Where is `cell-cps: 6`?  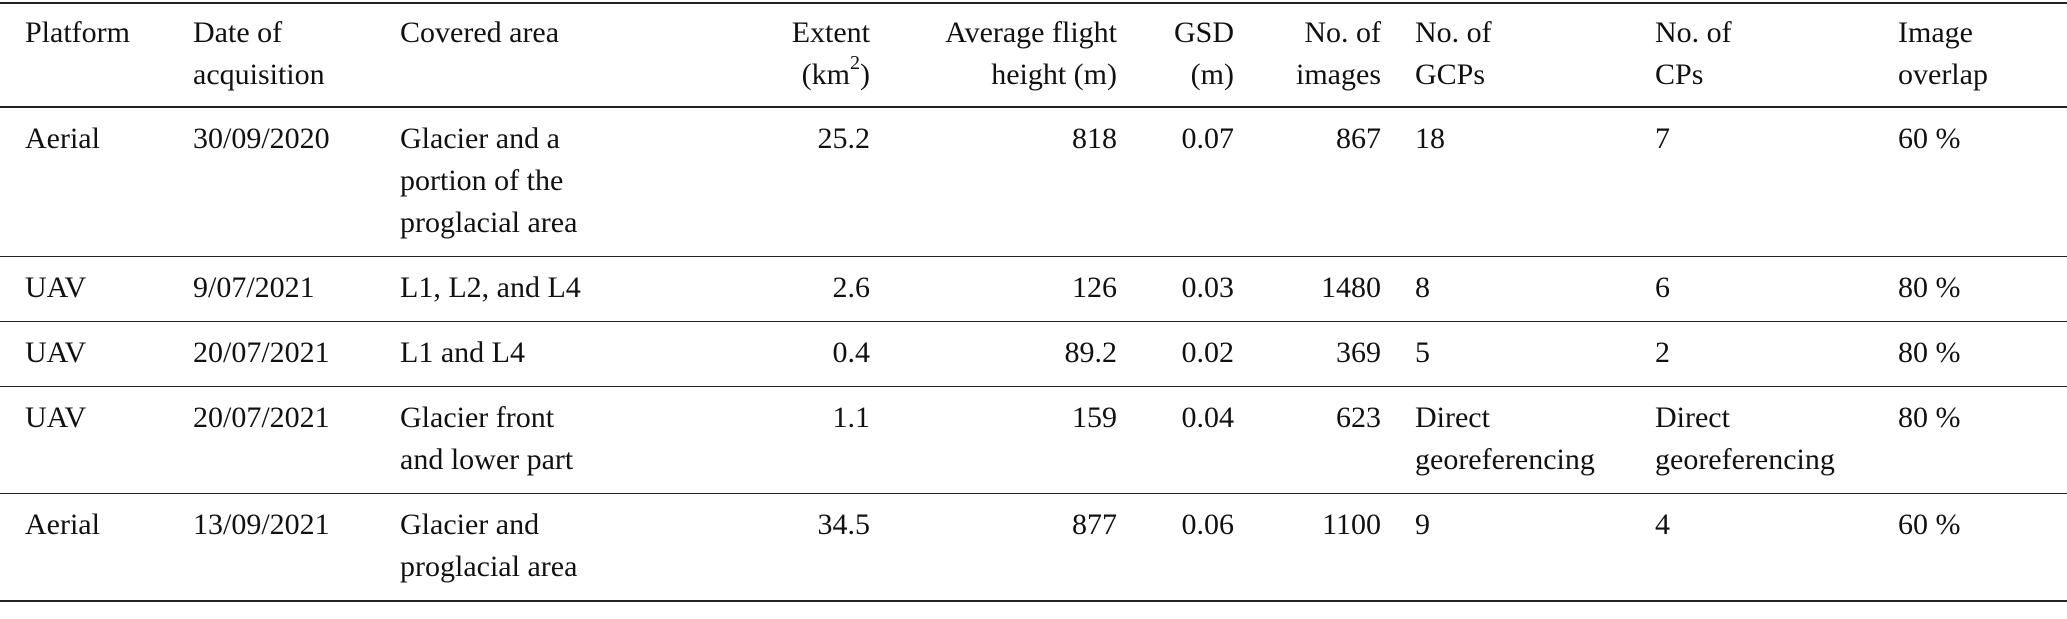 cell-cps: 6 is located at coordinates (1776, 289).